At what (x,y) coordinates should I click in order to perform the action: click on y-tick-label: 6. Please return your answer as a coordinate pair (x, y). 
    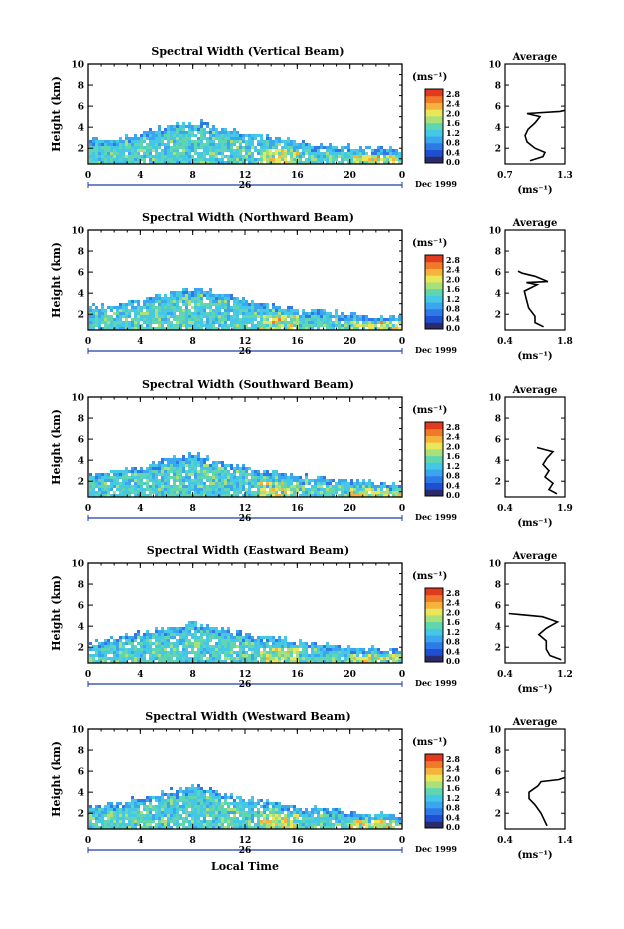
    Looking at the image, I should click on (81, 773).